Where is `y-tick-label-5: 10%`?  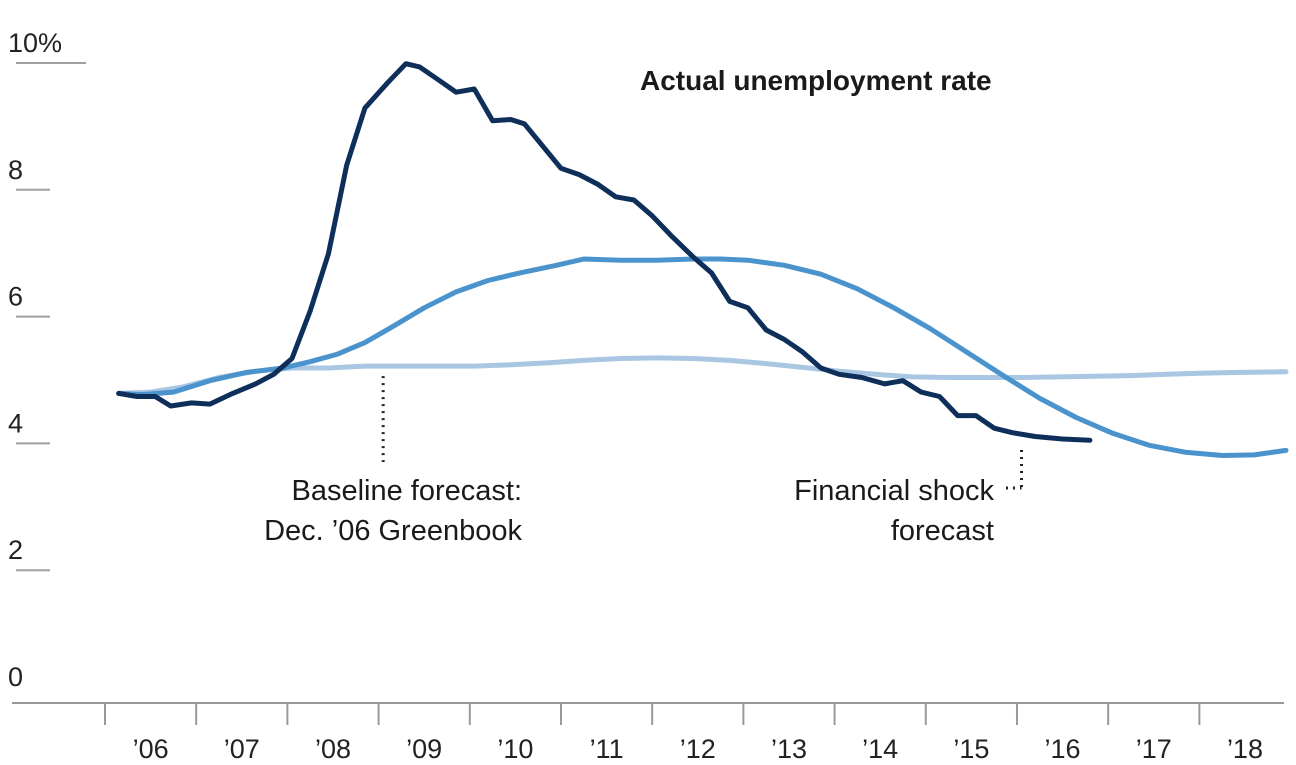
y-tick-label-5: 10% is located at coordinates (35, 43).